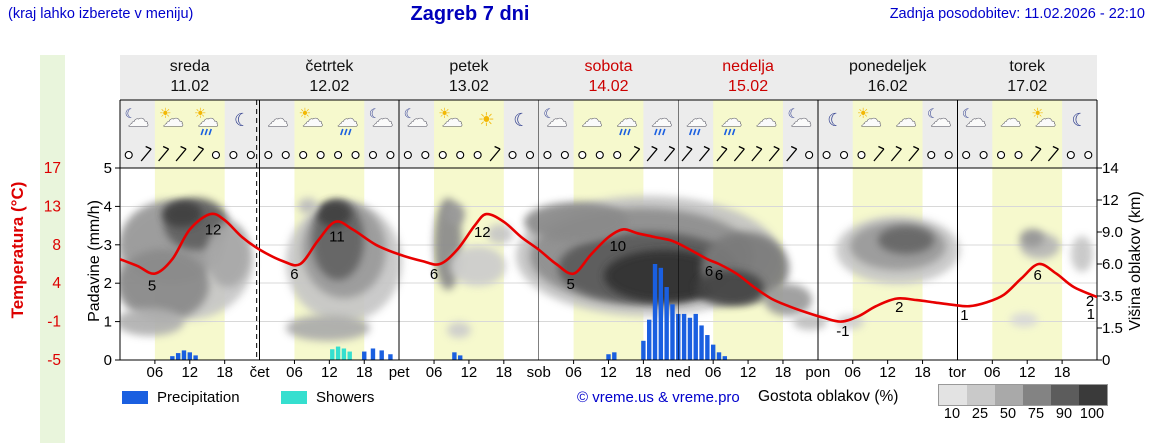 The height and width of the screenshot is (443, 1152). I want to click on moon-icon: ☾, so click(835, 120).